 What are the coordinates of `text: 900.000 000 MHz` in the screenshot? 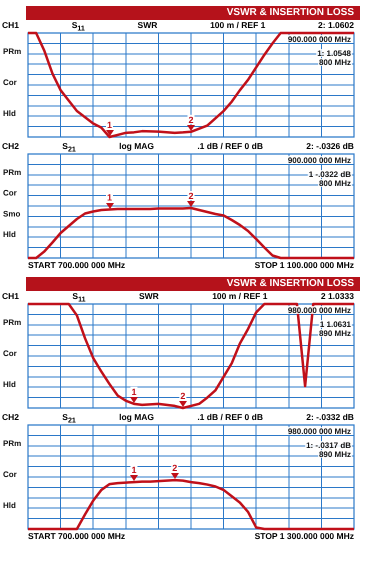 It's located at (319, 160).